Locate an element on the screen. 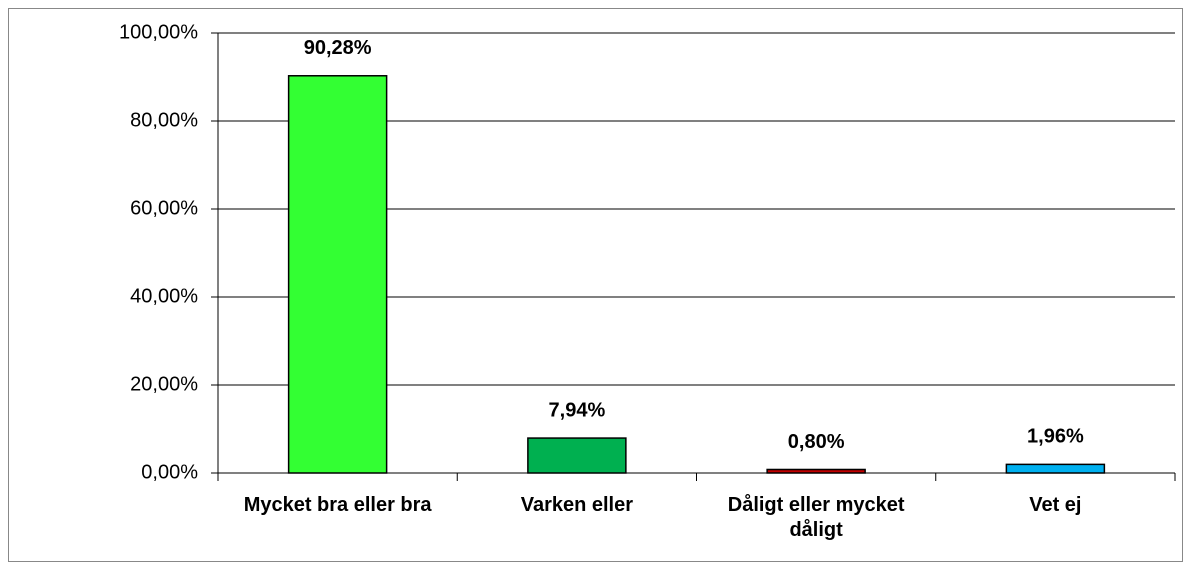 Image resolution: width=1184 pixels, height=563 pixels. y-tick-label: 100,00% is located at coordinates (158, 32).